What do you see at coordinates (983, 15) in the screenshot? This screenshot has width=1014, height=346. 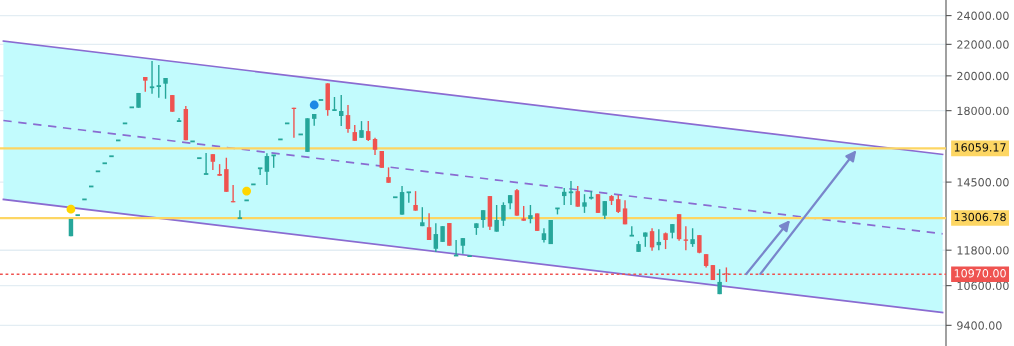 I see `y-tick-label: 24000.00` at bounding box center [983, 15].